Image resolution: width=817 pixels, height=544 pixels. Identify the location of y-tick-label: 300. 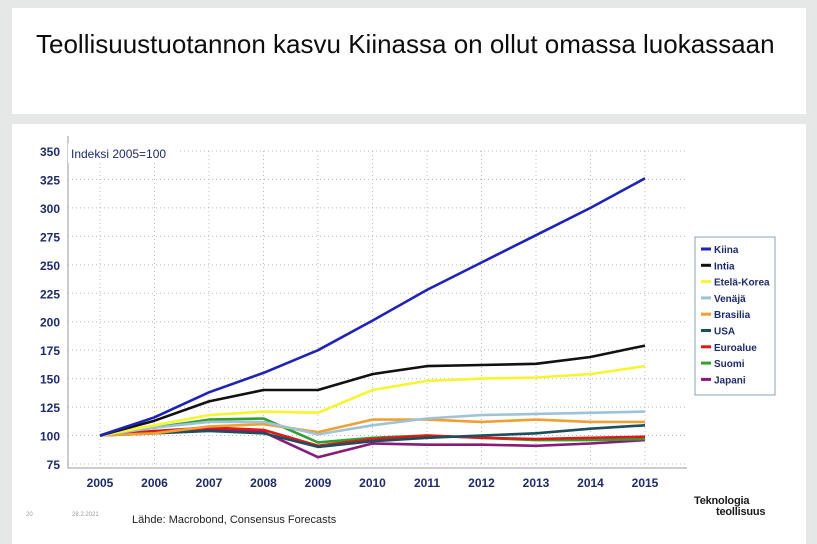
(50, 209).